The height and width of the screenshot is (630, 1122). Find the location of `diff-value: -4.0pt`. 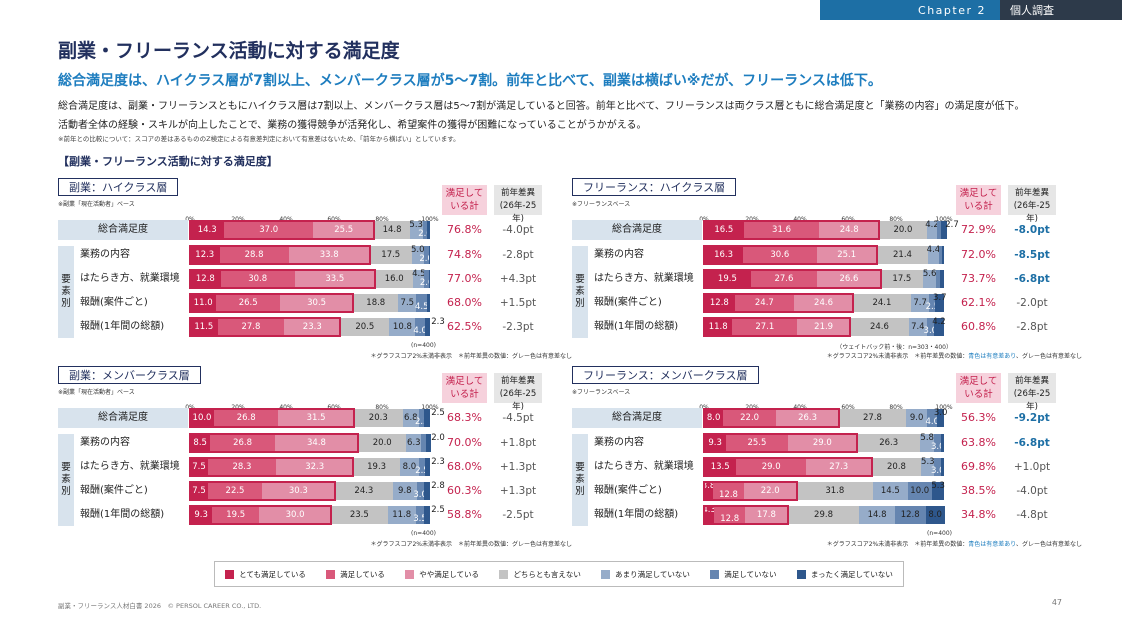

diff-value: -4.0pt is located at coordinates (1032, 491).